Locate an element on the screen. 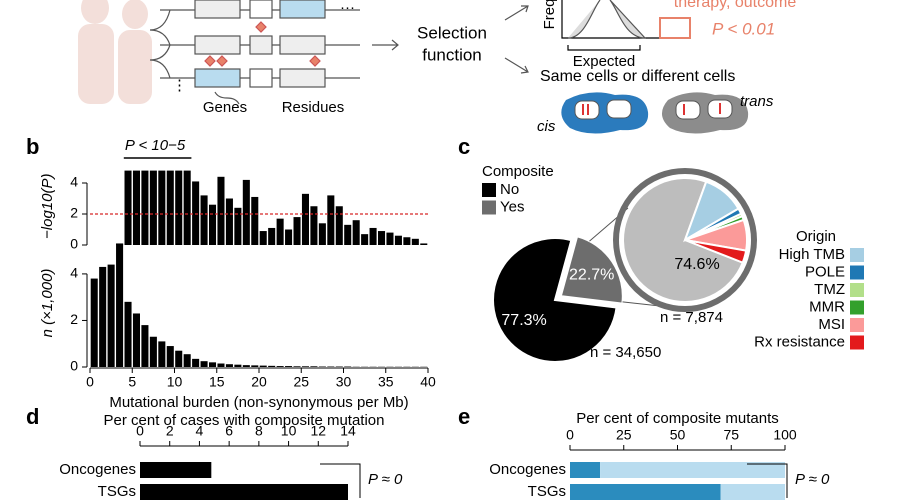 Image resolution: width=900 pixels, height=500 pixels. chart-title: Per cent of composite mutants is located at coordinates (677, 418).